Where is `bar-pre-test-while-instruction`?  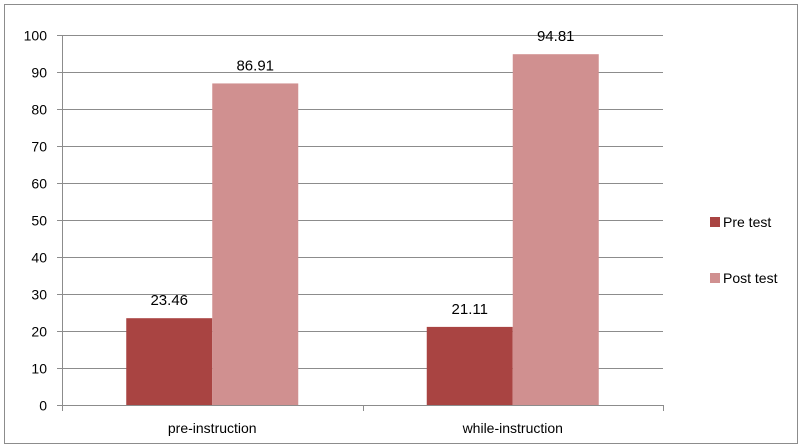 bar-pre-test-while-instruction is located at coordinates (469, 365).